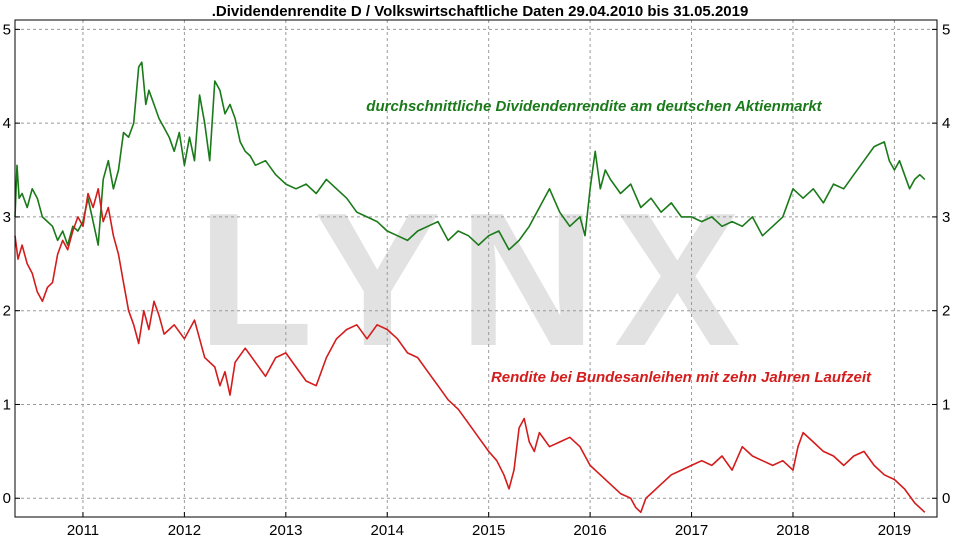 Image resolution: width=960 pixels, height=540 pixels. I want to click on x-tick-label-0: 2011, so click(83, 530).